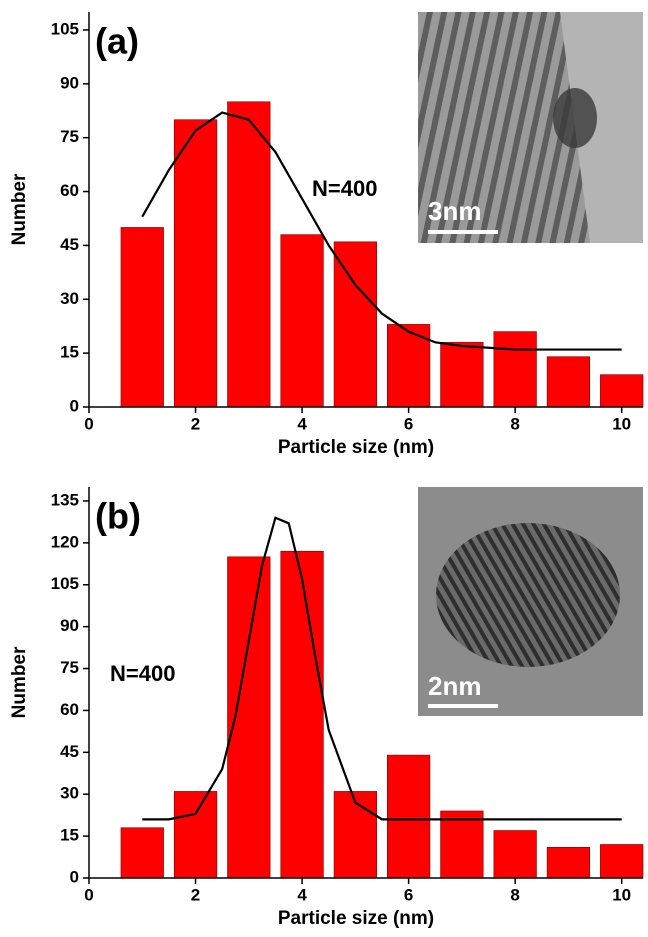  What do you see at coordinates (118, 516) in the screenshot?
I see `panel-label: (b)` at bounding box center [118, 516].